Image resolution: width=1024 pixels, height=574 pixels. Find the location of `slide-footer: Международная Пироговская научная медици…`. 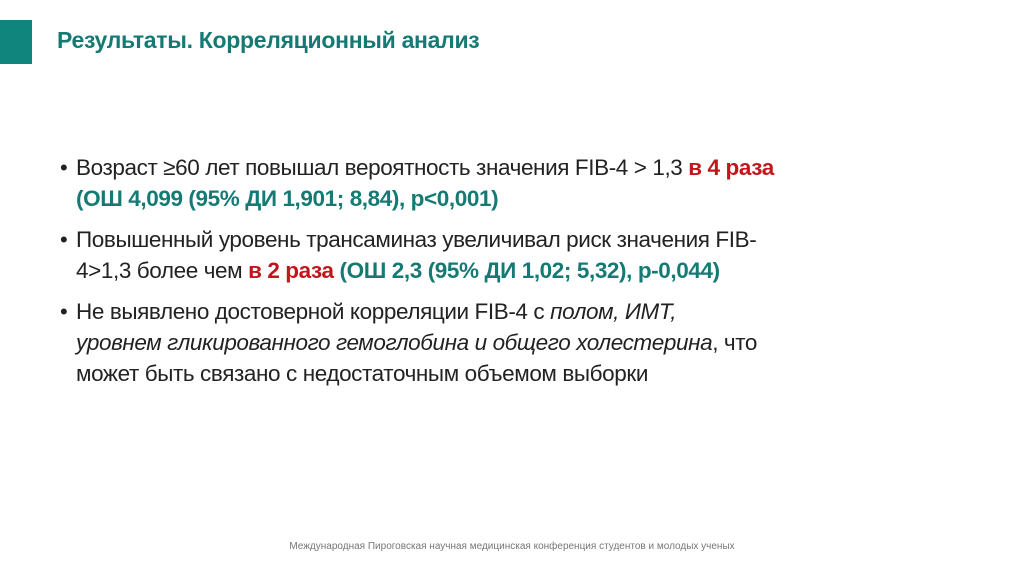

slide-footer: Международная Пироговская научная медици… is located at coordinates (512, 546).